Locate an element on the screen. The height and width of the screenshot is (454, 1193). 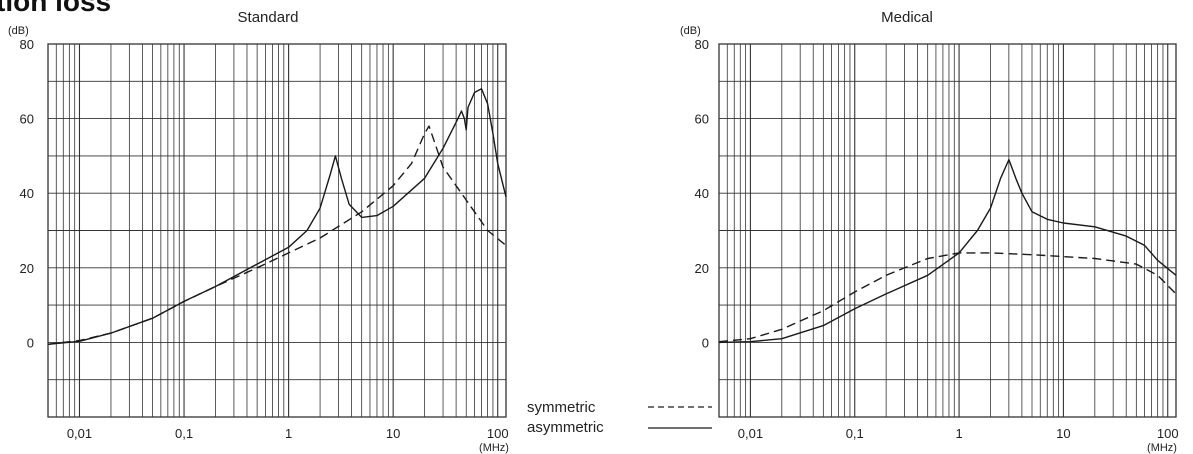
legend-asymmetric-label: asymmetric is located at coordinates (565, 427).